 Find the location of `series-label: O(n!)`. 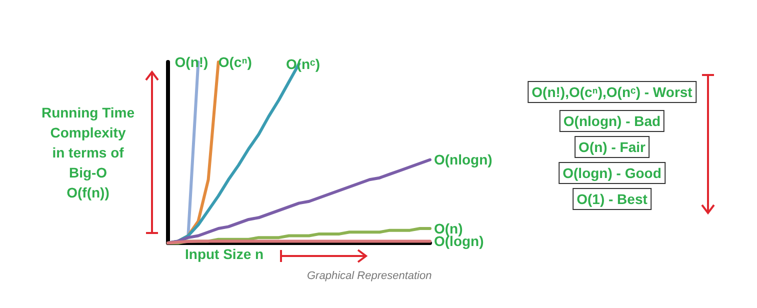

series-label: O(n!) is located at coordinates (191, 62).